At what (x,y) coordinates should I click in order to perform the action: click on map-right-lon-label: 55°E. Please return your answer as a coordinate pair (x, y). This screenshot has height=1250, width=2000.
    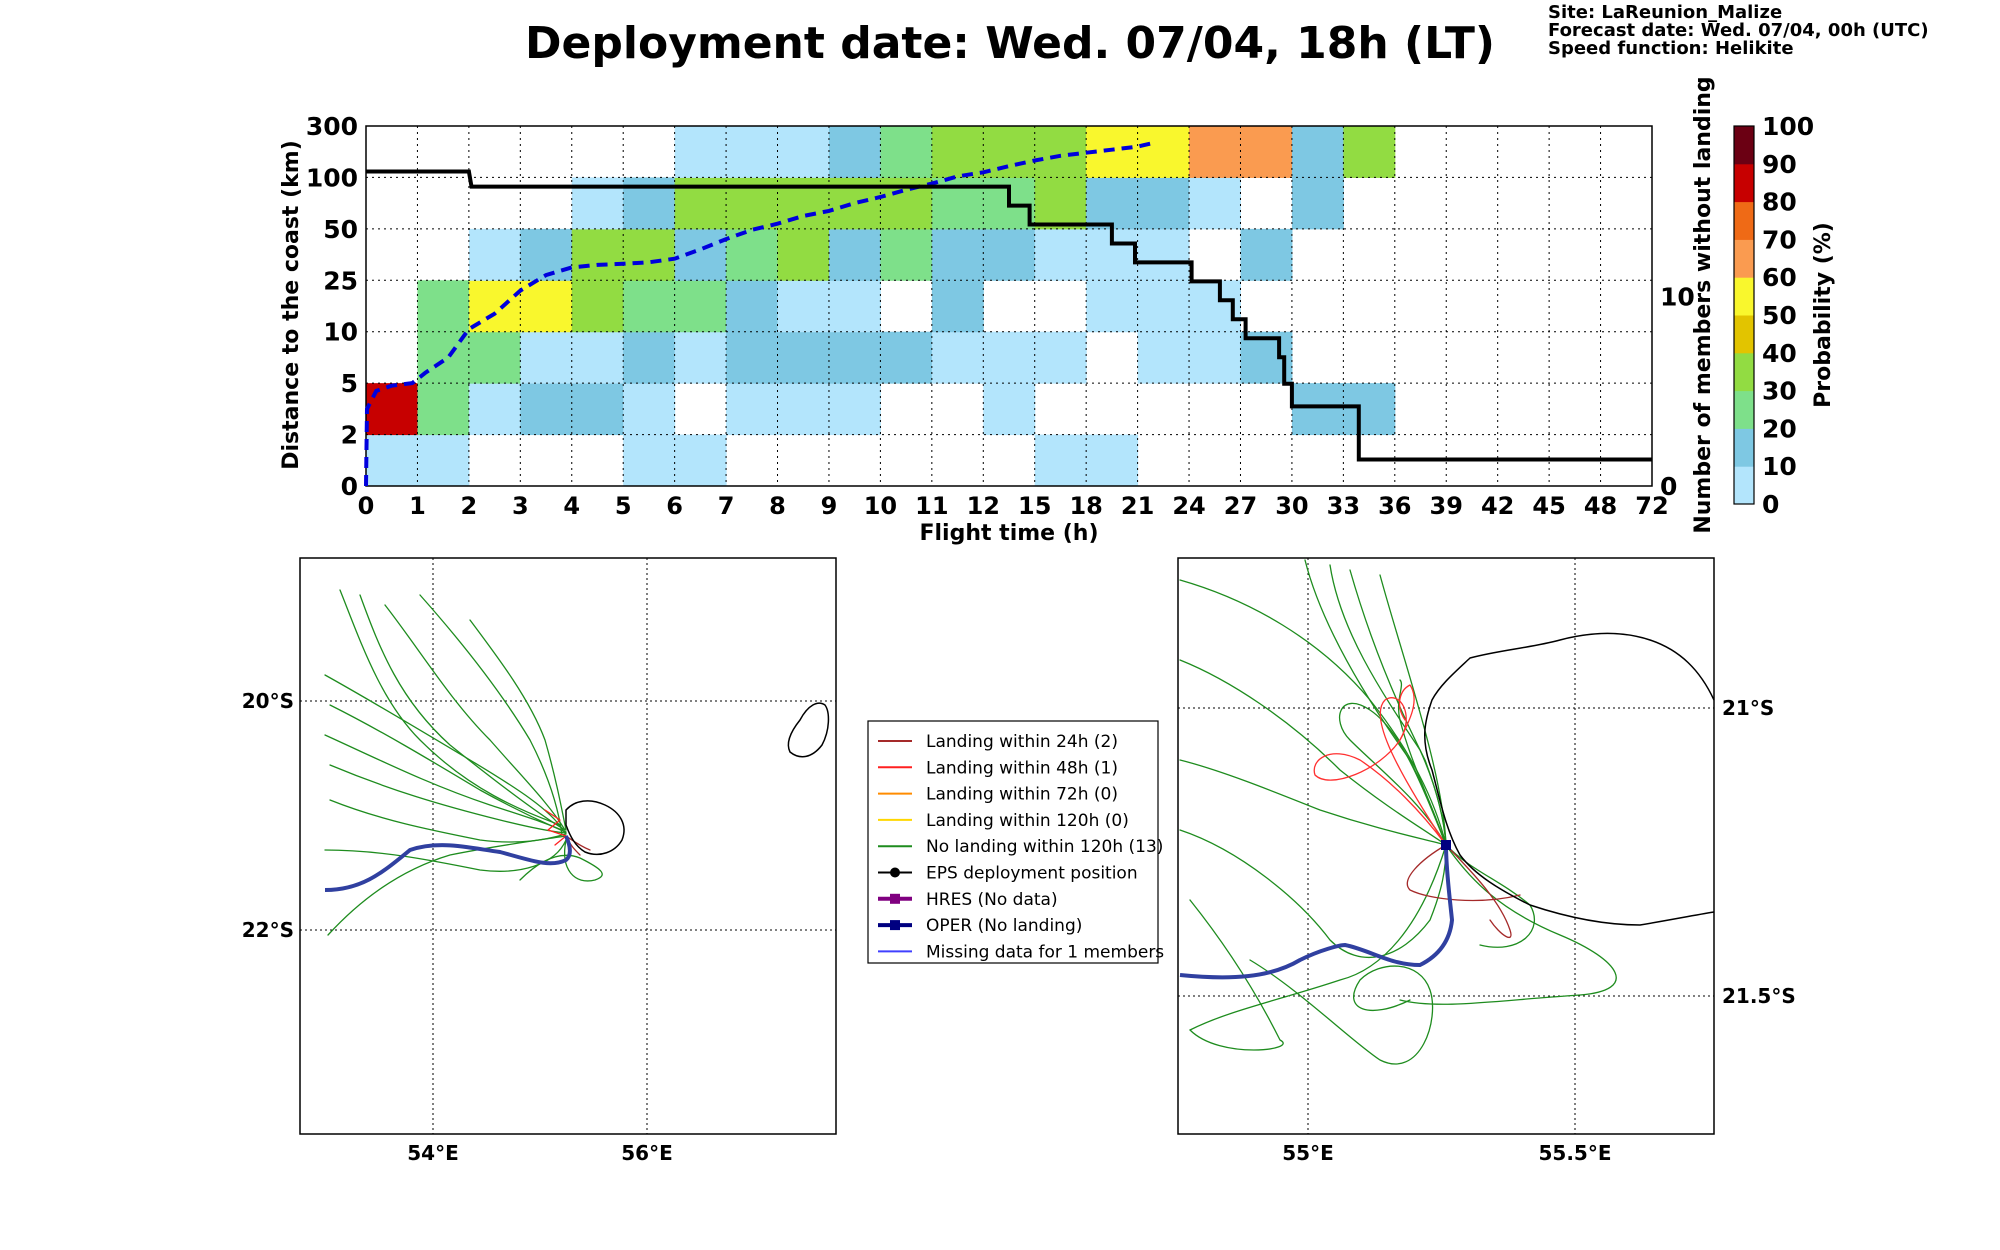
    Looking at the image, I should click on (1308, 1153).